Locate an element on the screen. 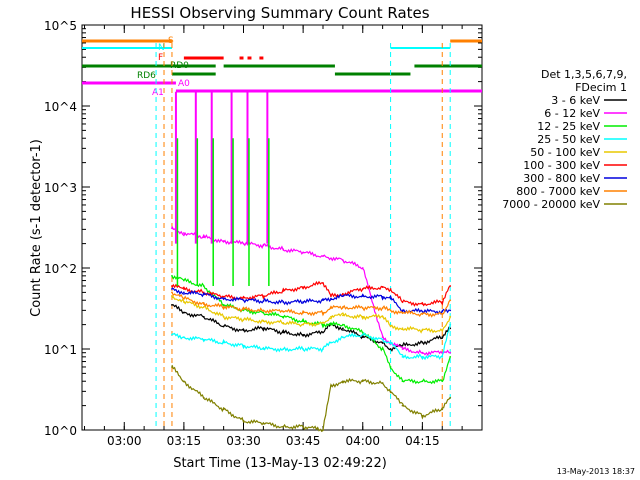 The image size is (640, 480). x-tick-label-2: 03:30 is located at coordinates (243, 441).